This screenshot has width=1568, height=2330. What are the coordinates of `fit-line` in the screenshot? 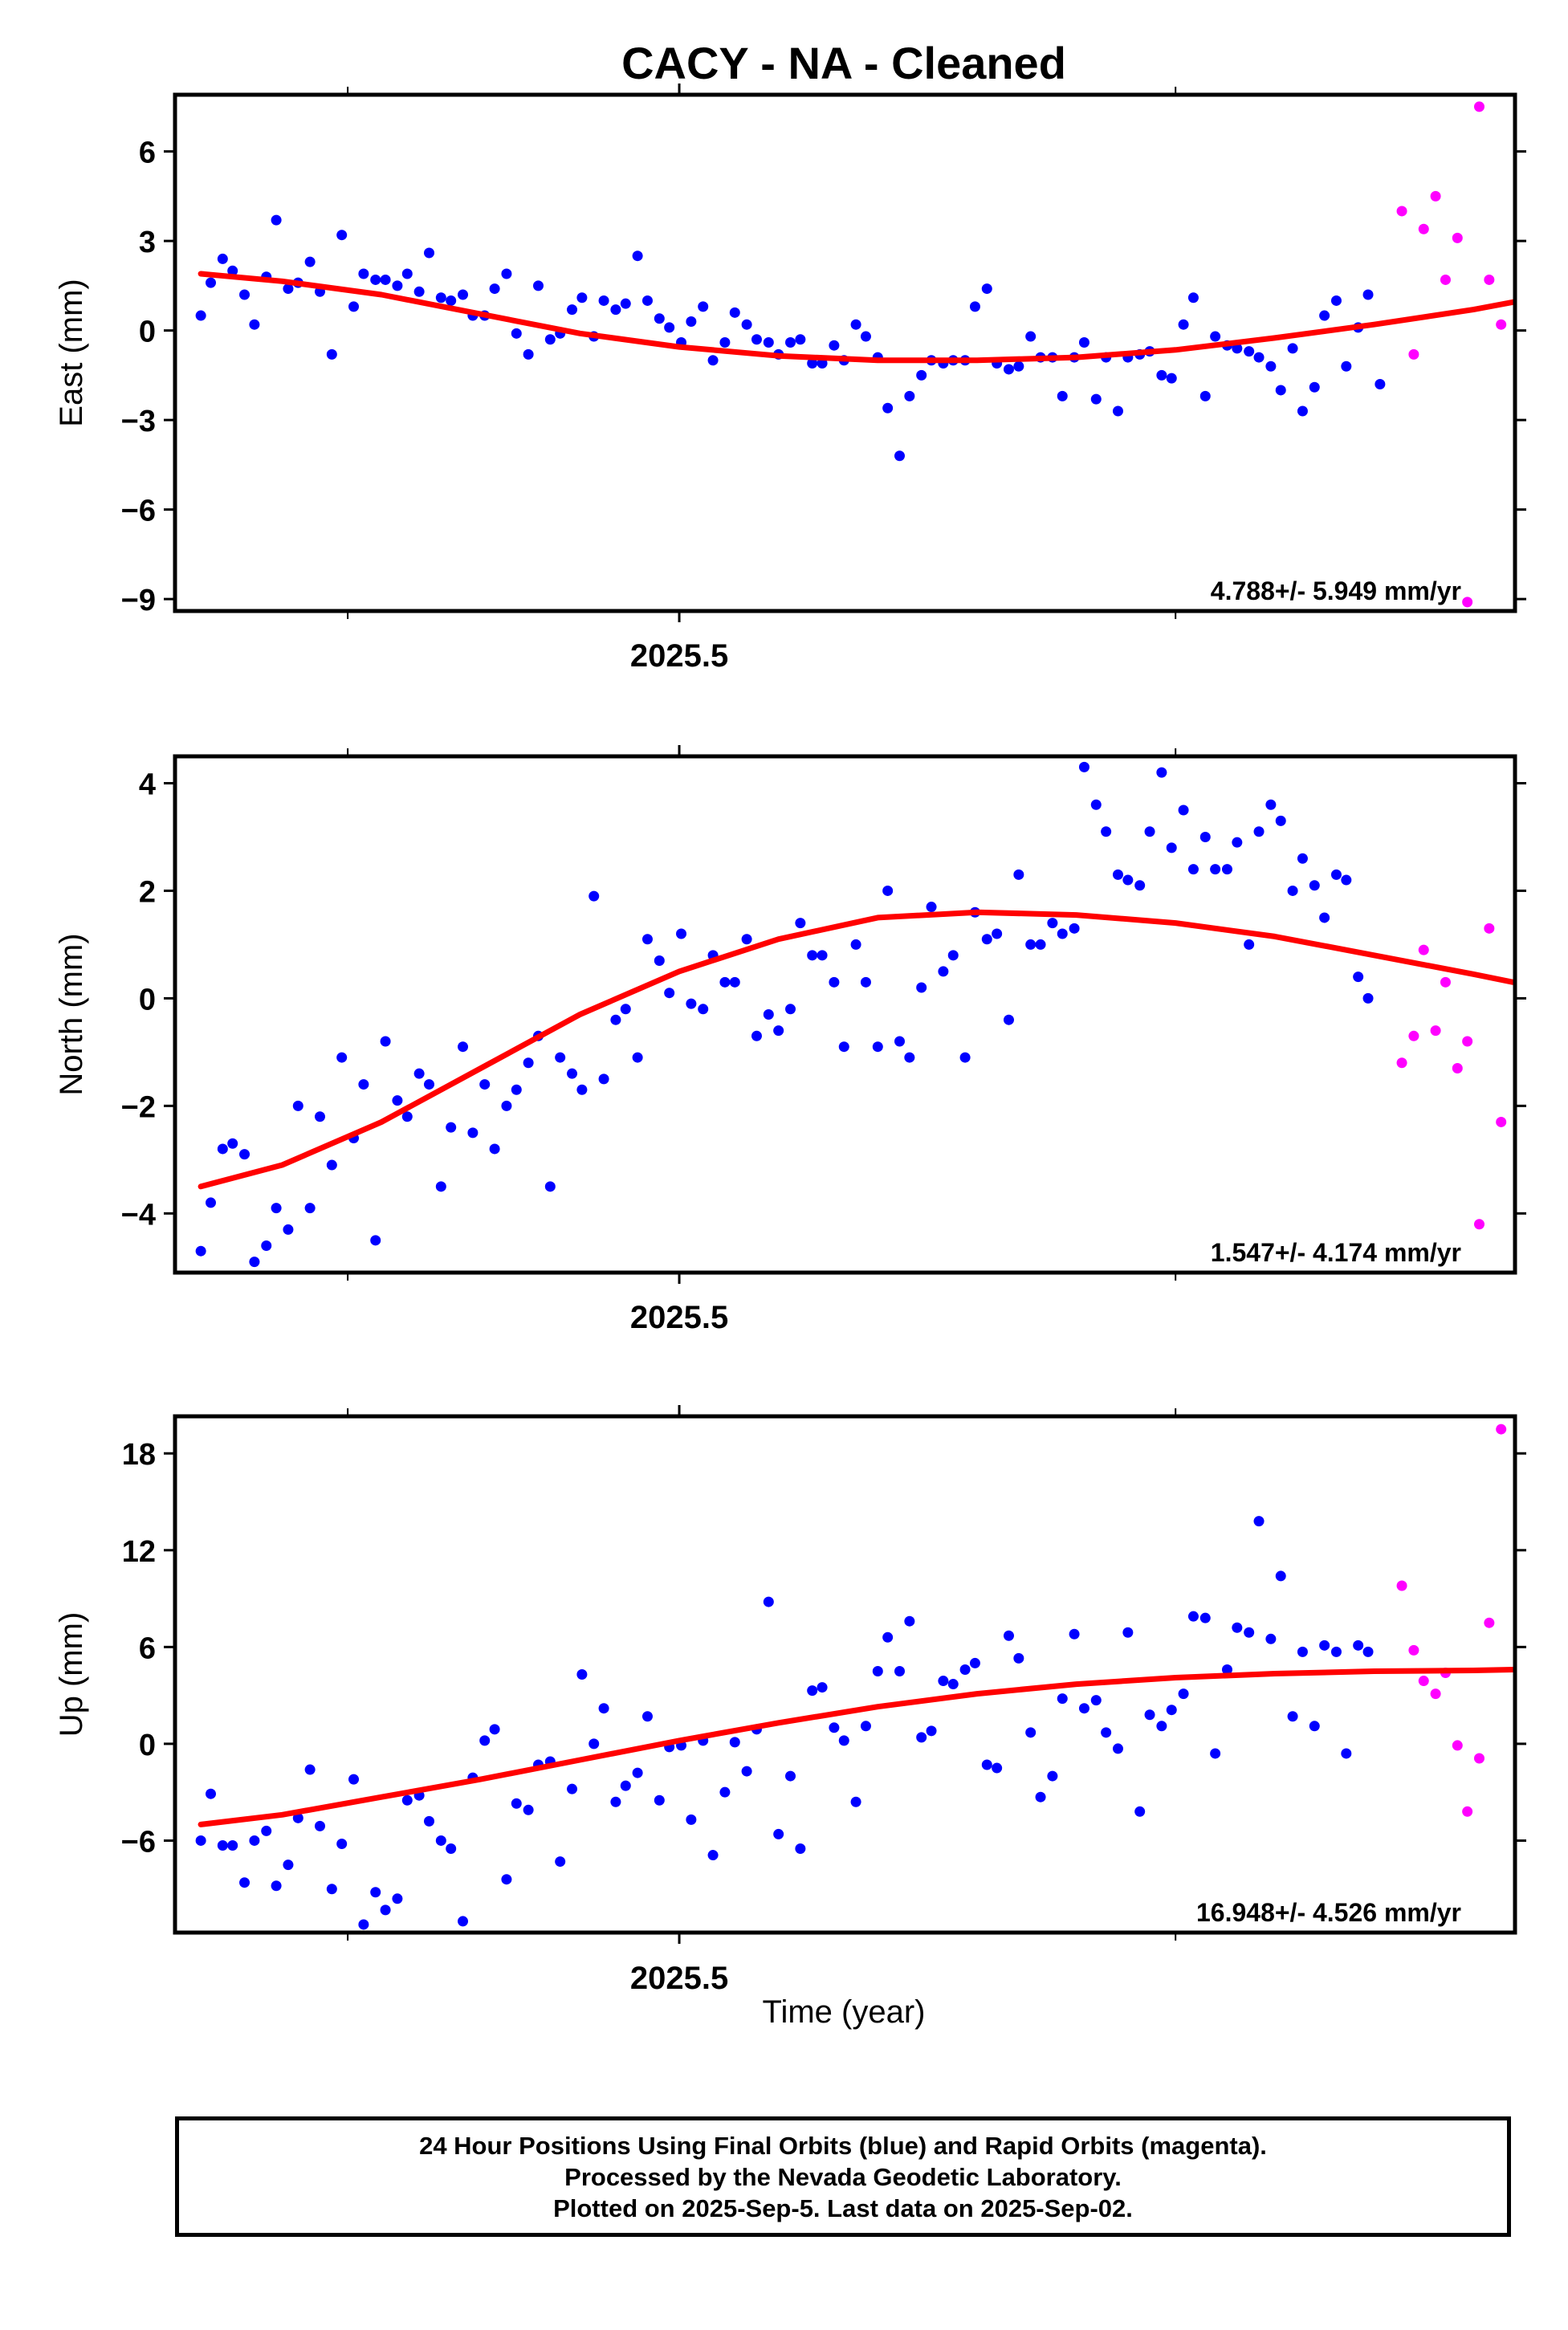 It's located at (856, 317).